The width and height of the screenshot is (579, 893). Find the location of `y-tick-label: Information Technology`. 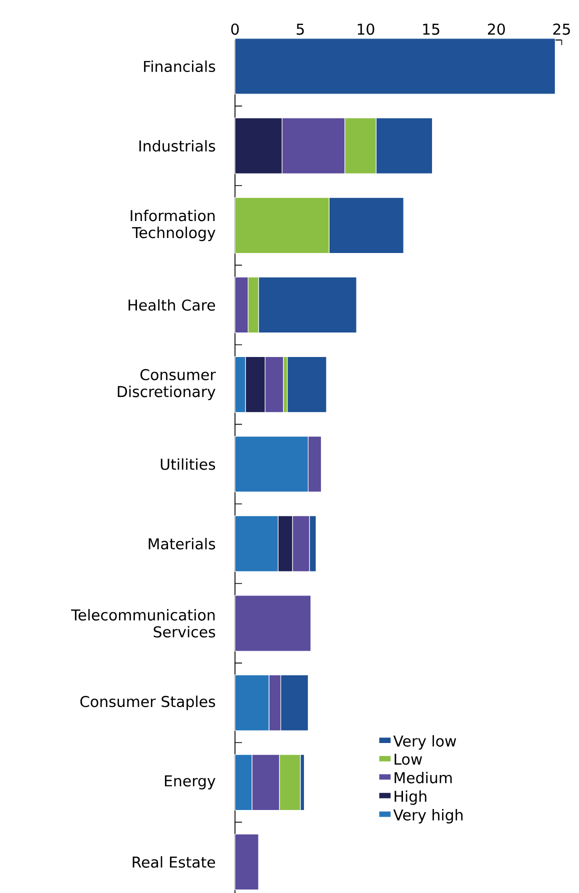

y-tick-label: Information Technology is located at coordinates (173, 226).